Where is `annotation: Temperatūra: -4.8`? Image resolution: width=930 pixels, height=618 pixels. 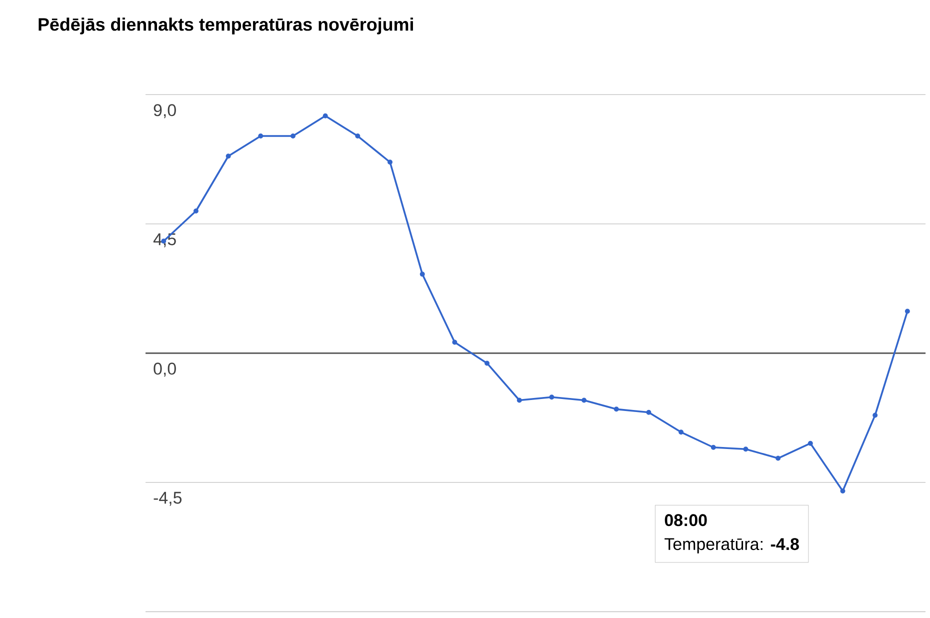
annotation: Temperatūra: -4.8 is located at coordinates (731, 546).